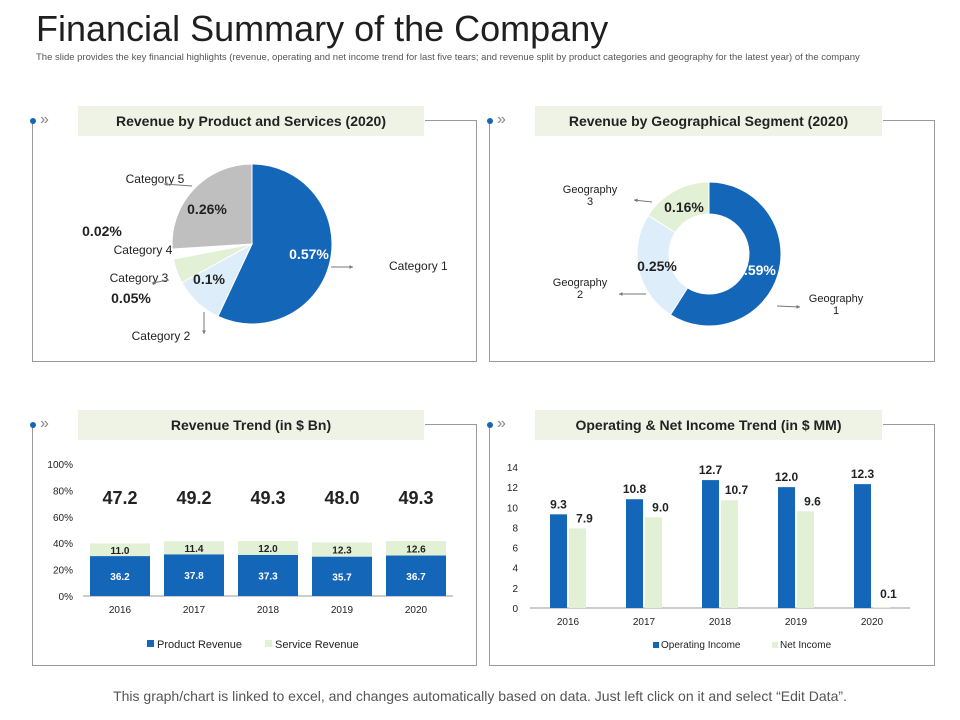  What do you see at coordinates (63, 571) in the screenshot?
I see `y-tick-label: 20%` at bounding box center [63, 571].